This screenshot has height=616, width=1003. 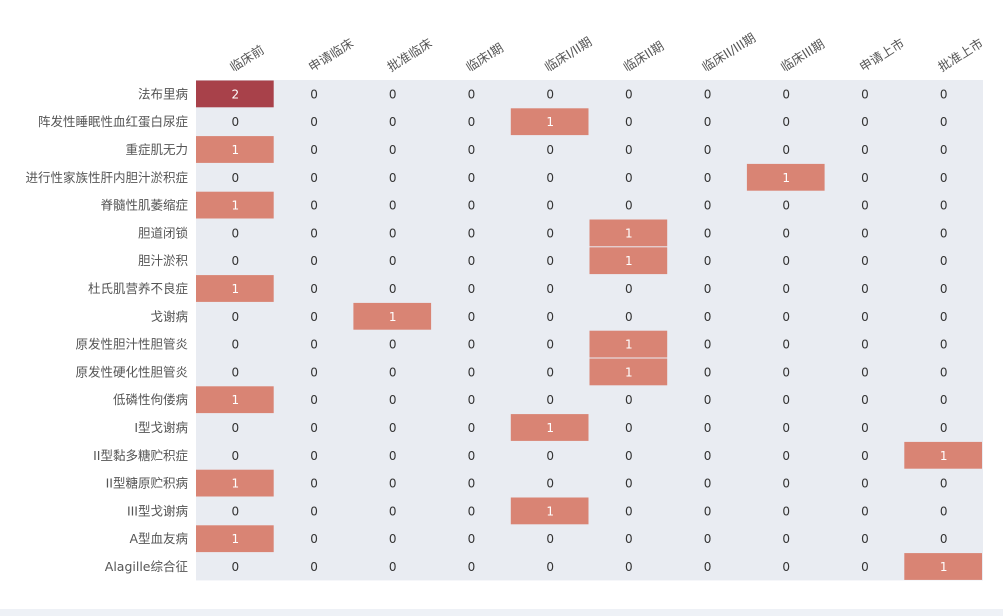 I want to click on column-label: 临床II/III期, so click(x=728, y=52).